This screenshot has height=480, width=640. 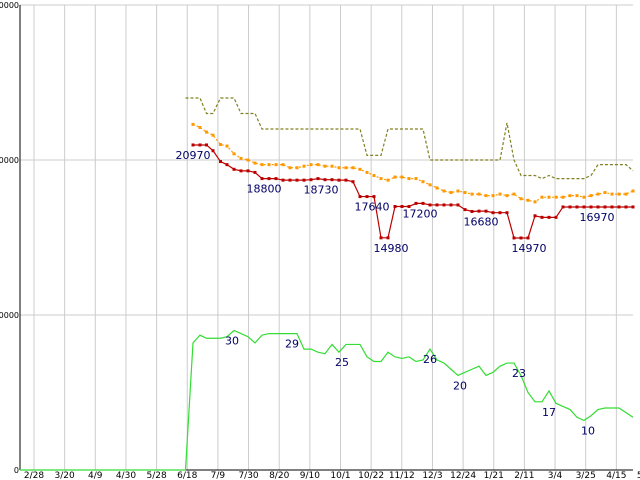 What do you see at coordinates (126, 475) in the screenshot?
I see `x-tick-label: 4/30` at bounding box center [126, 475].